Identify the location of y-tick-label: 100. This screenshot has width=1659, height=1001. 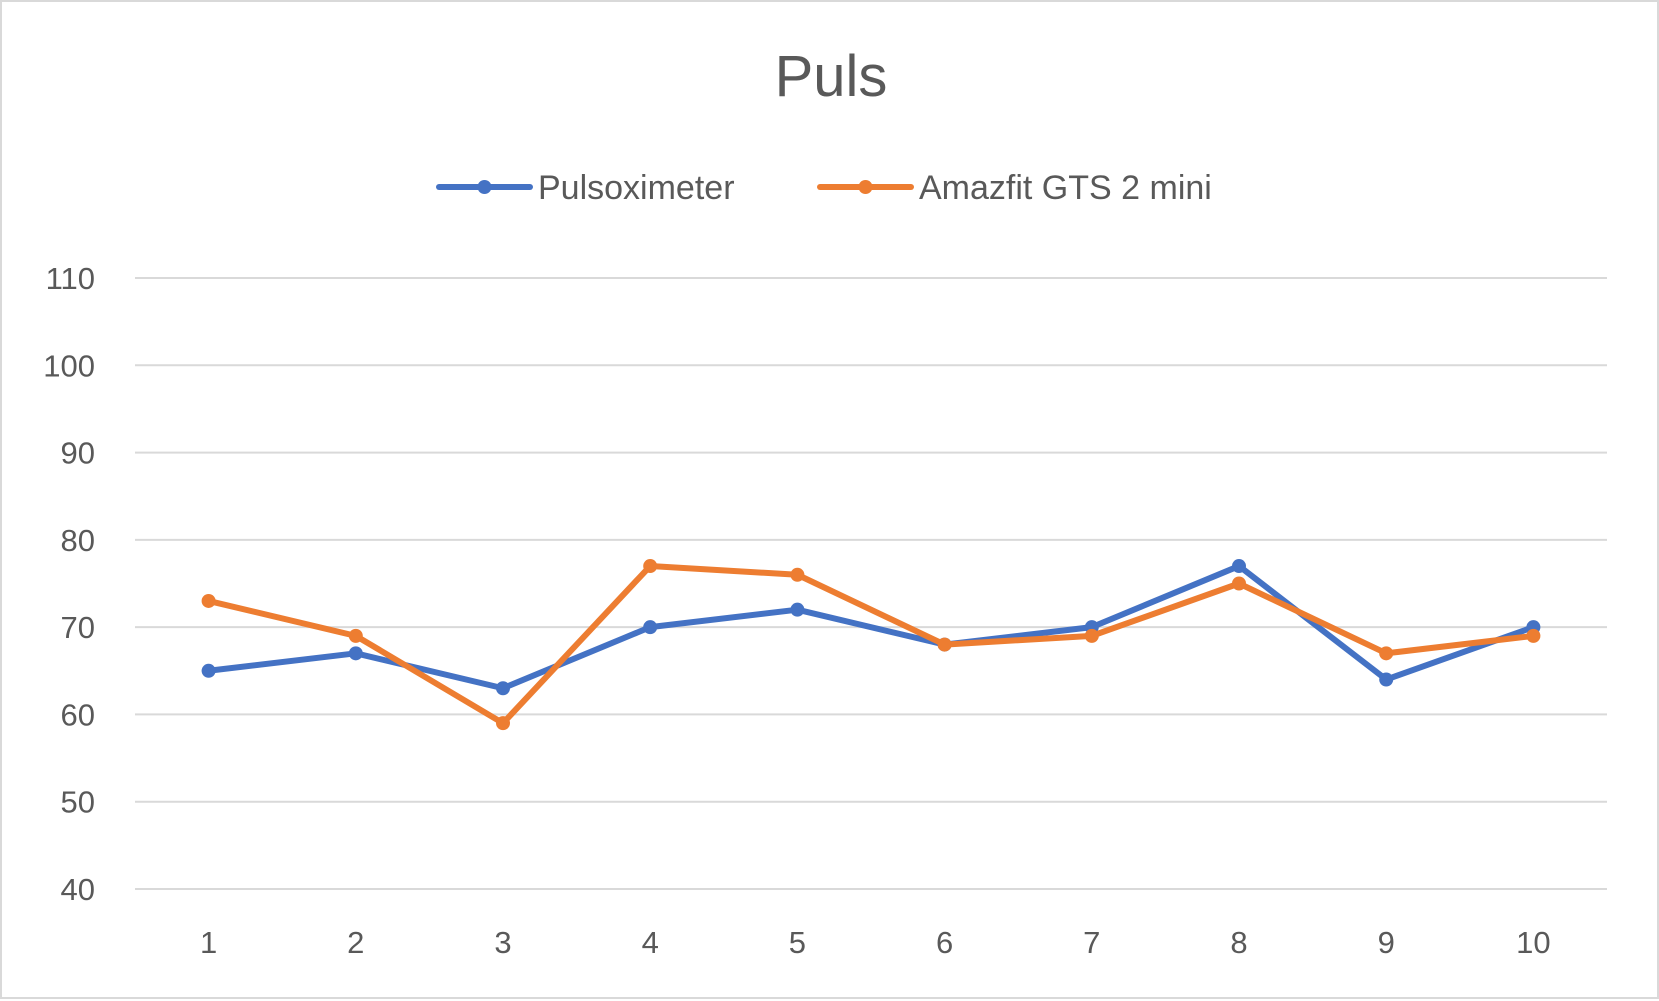
(69, 365).